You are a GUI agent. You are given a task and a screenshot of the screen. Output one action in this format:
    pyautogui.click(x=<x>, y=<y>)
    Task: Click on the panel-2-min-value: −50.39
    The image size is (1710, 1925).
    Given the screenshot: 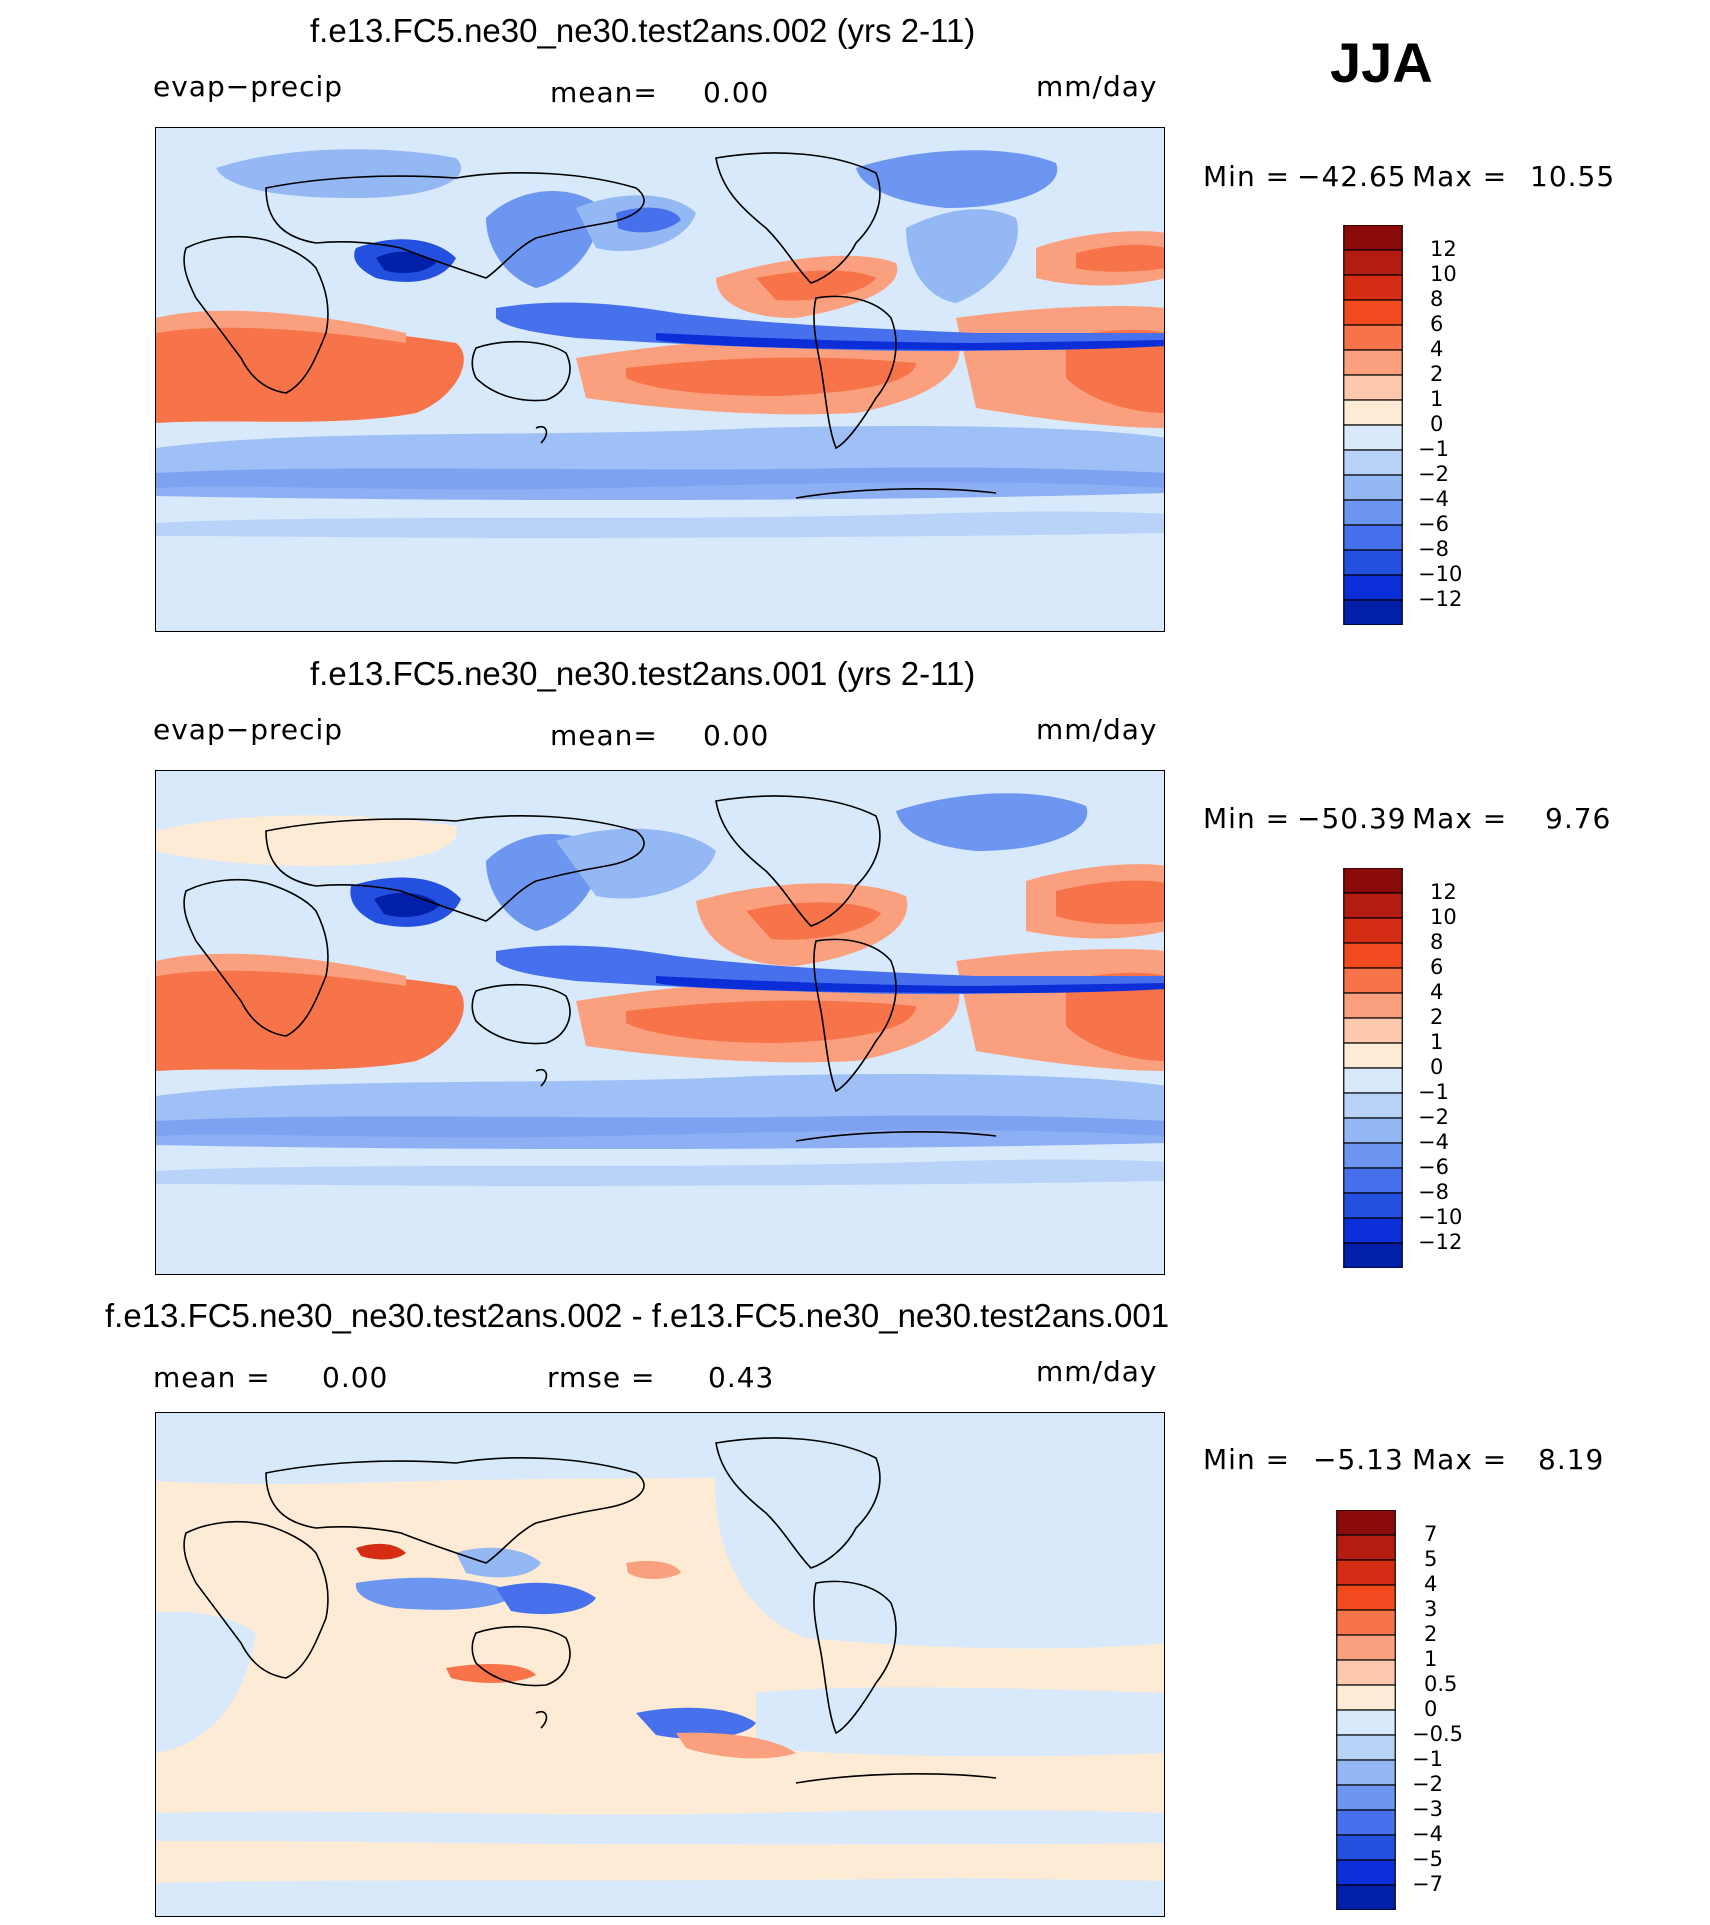 What is the action you would take?
    pyautogui.click(x=1352, y=818)
    